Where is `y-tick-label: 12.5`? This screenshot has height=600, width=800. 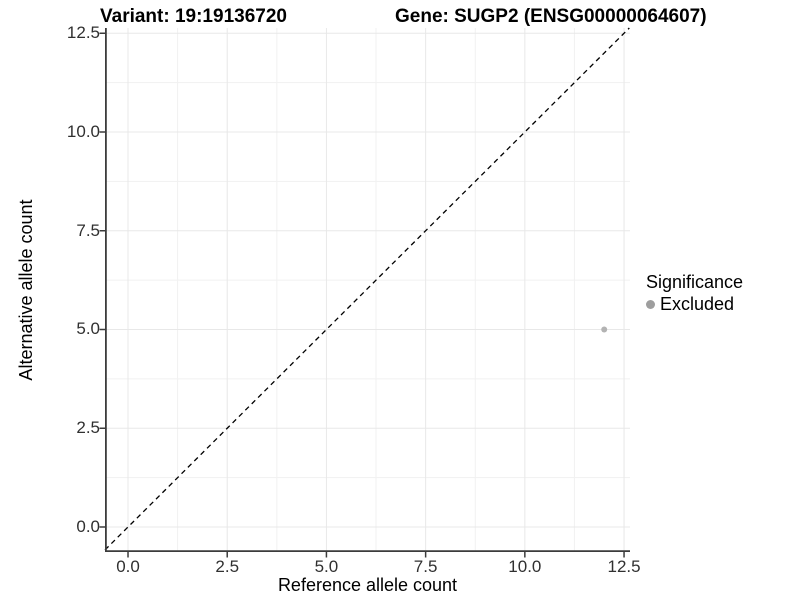
y-tick-label: 12.5 is located at coordinates (83, 33).